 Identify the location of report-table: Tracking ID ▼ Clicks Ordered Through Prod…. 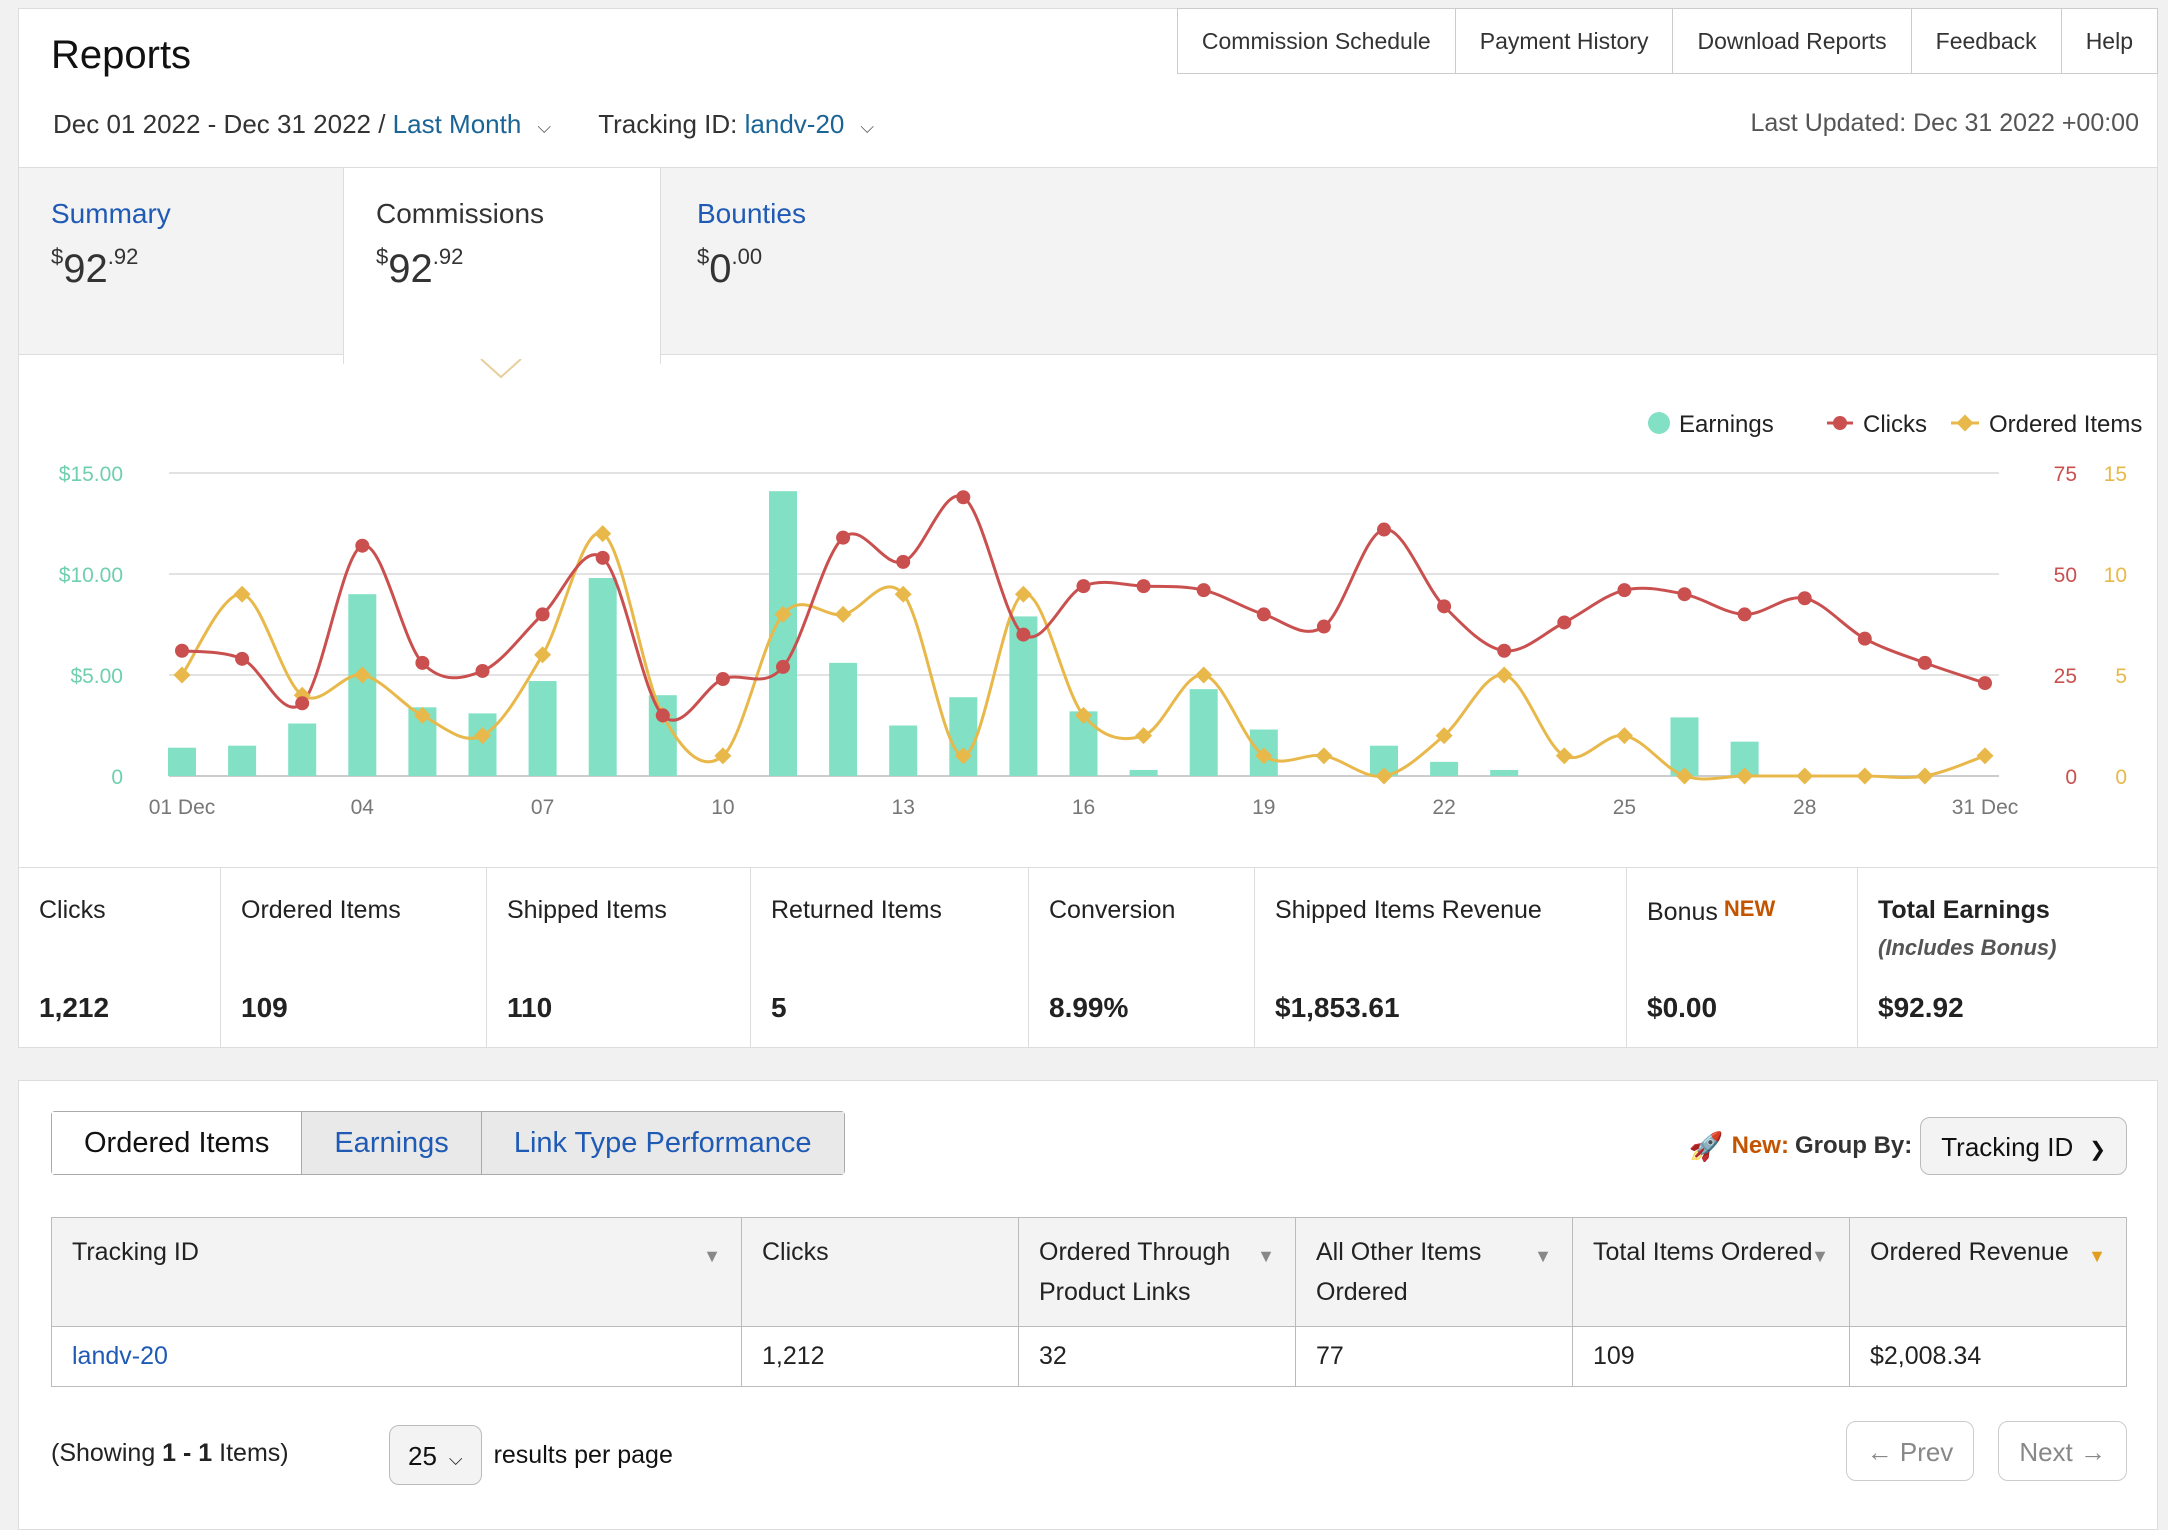
(1089, 1302).